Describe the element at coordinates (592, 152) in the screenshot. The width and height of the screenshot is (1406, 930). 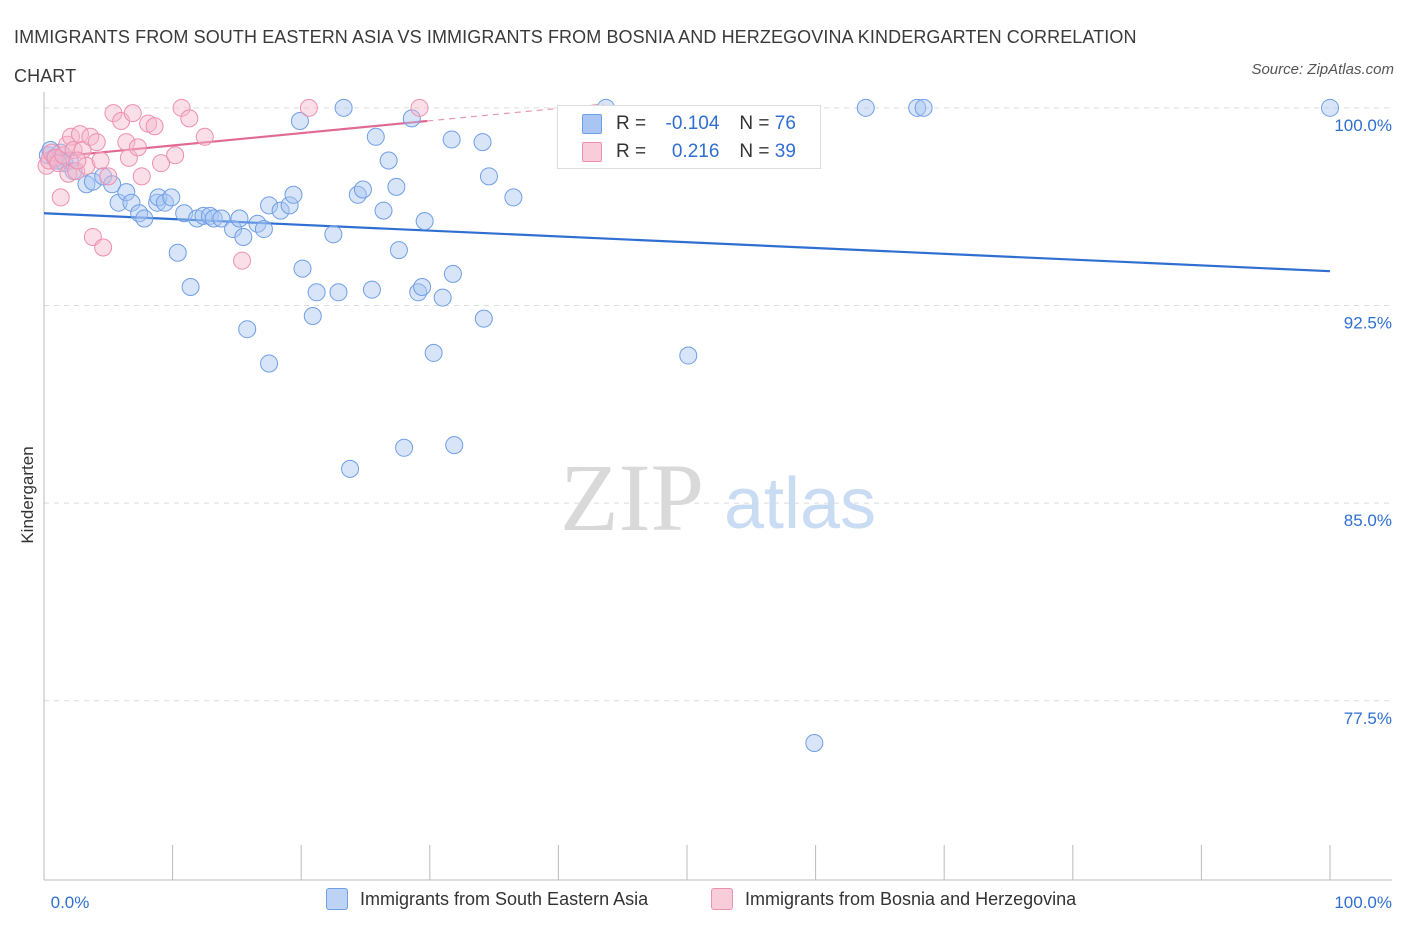
I see `series-2-swatch` at that location.